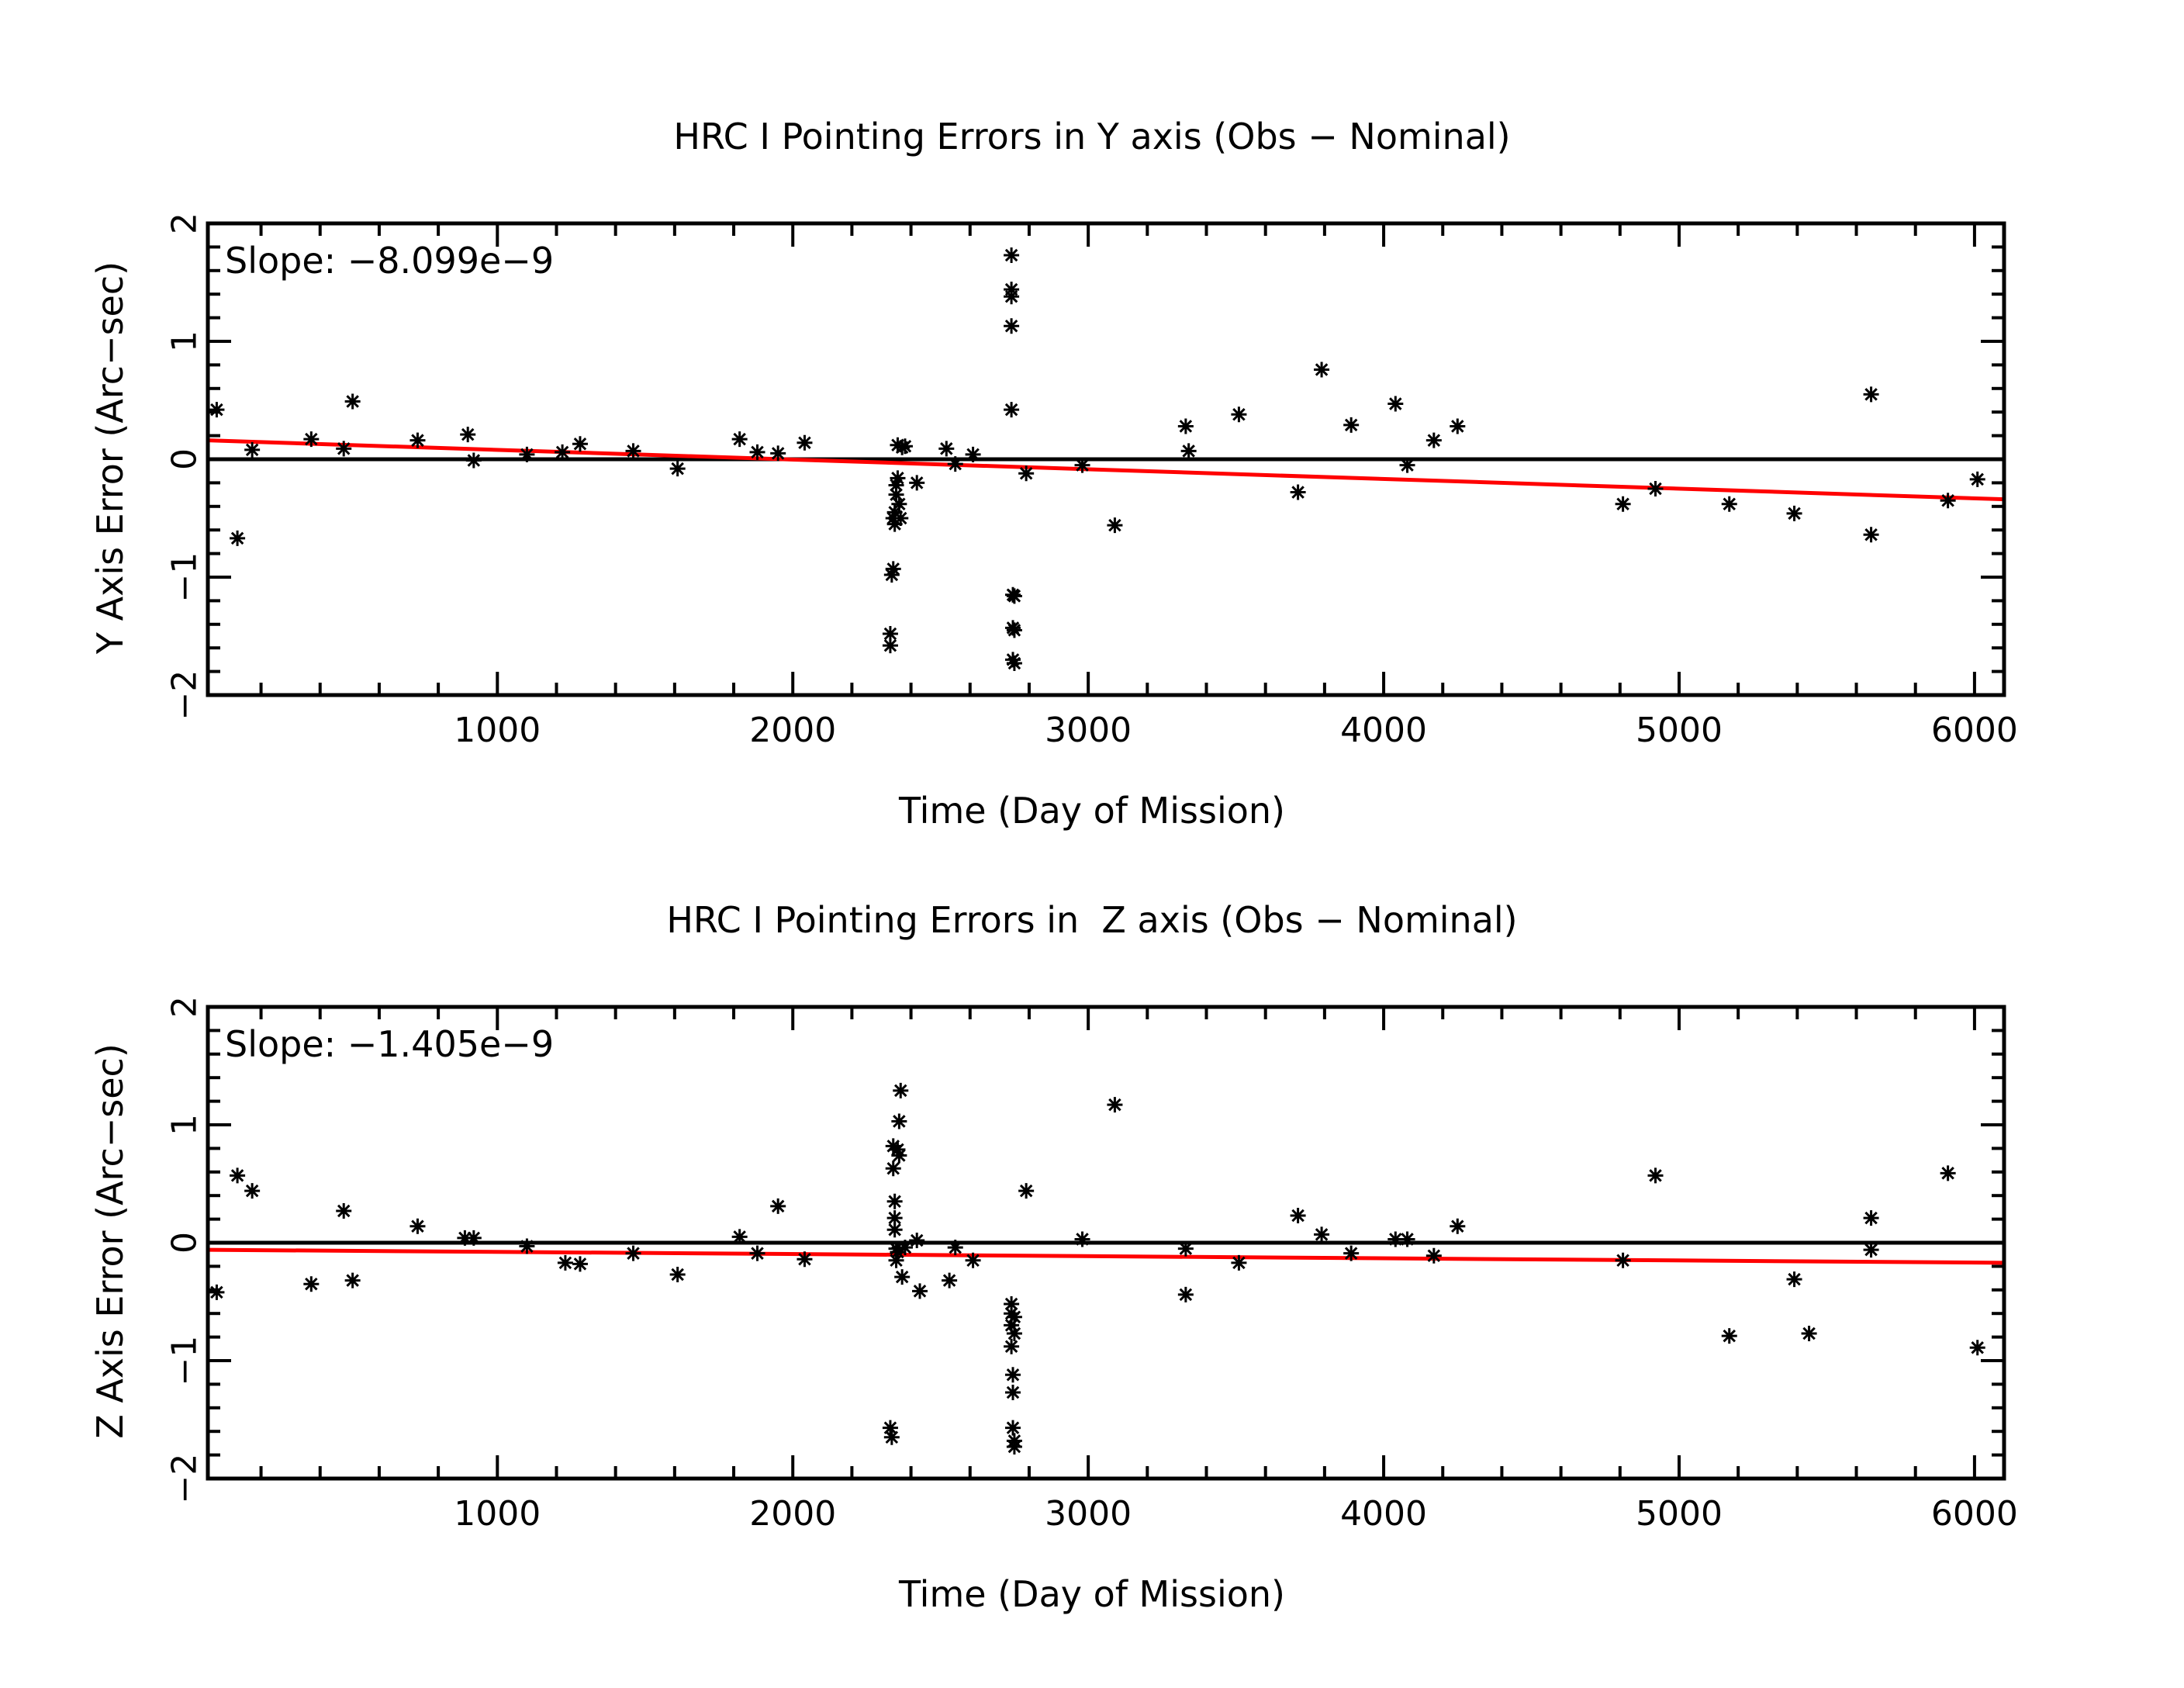 This screenshot has height=1688, width=2184. Describe the element at coordinates (185, 1125) in the screenshot. I see `y-tick-label: 1` at that location.